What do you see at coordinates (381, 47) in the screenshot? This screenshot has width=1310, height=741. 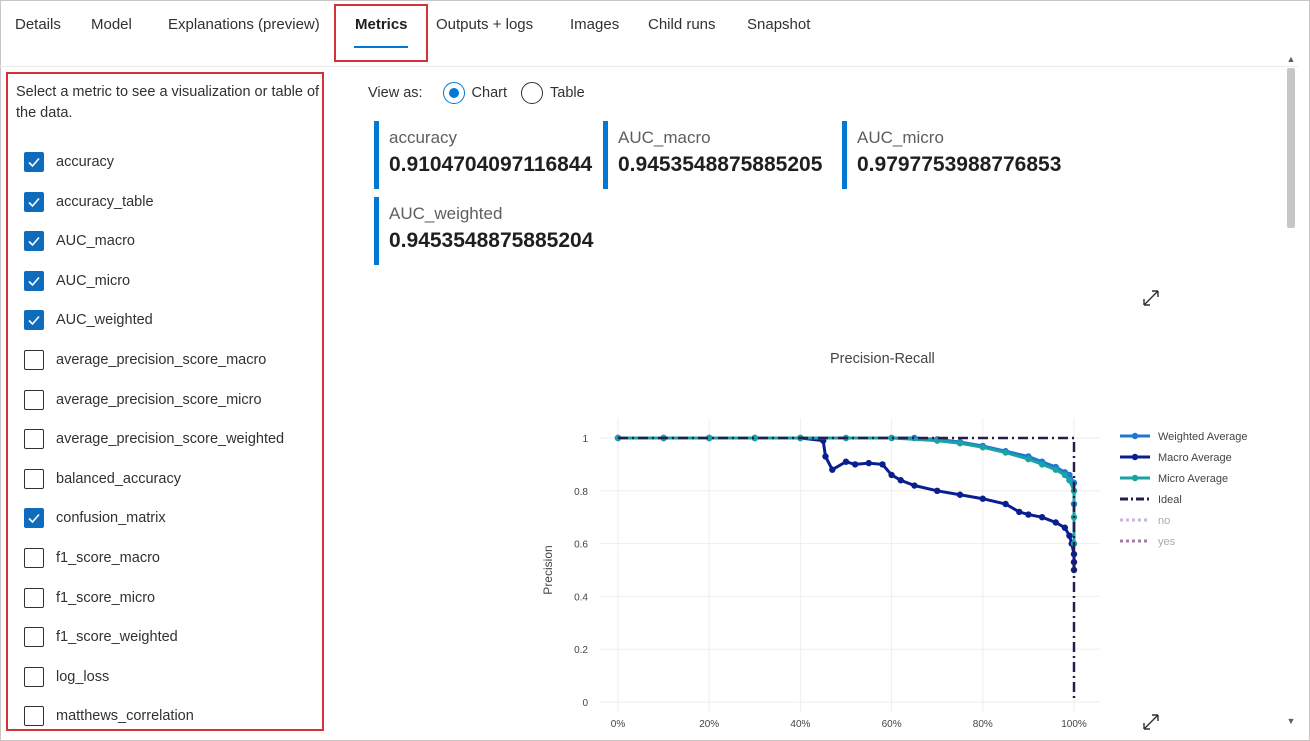 I see `active-tab-indicator` at bounding box center [381, 47].